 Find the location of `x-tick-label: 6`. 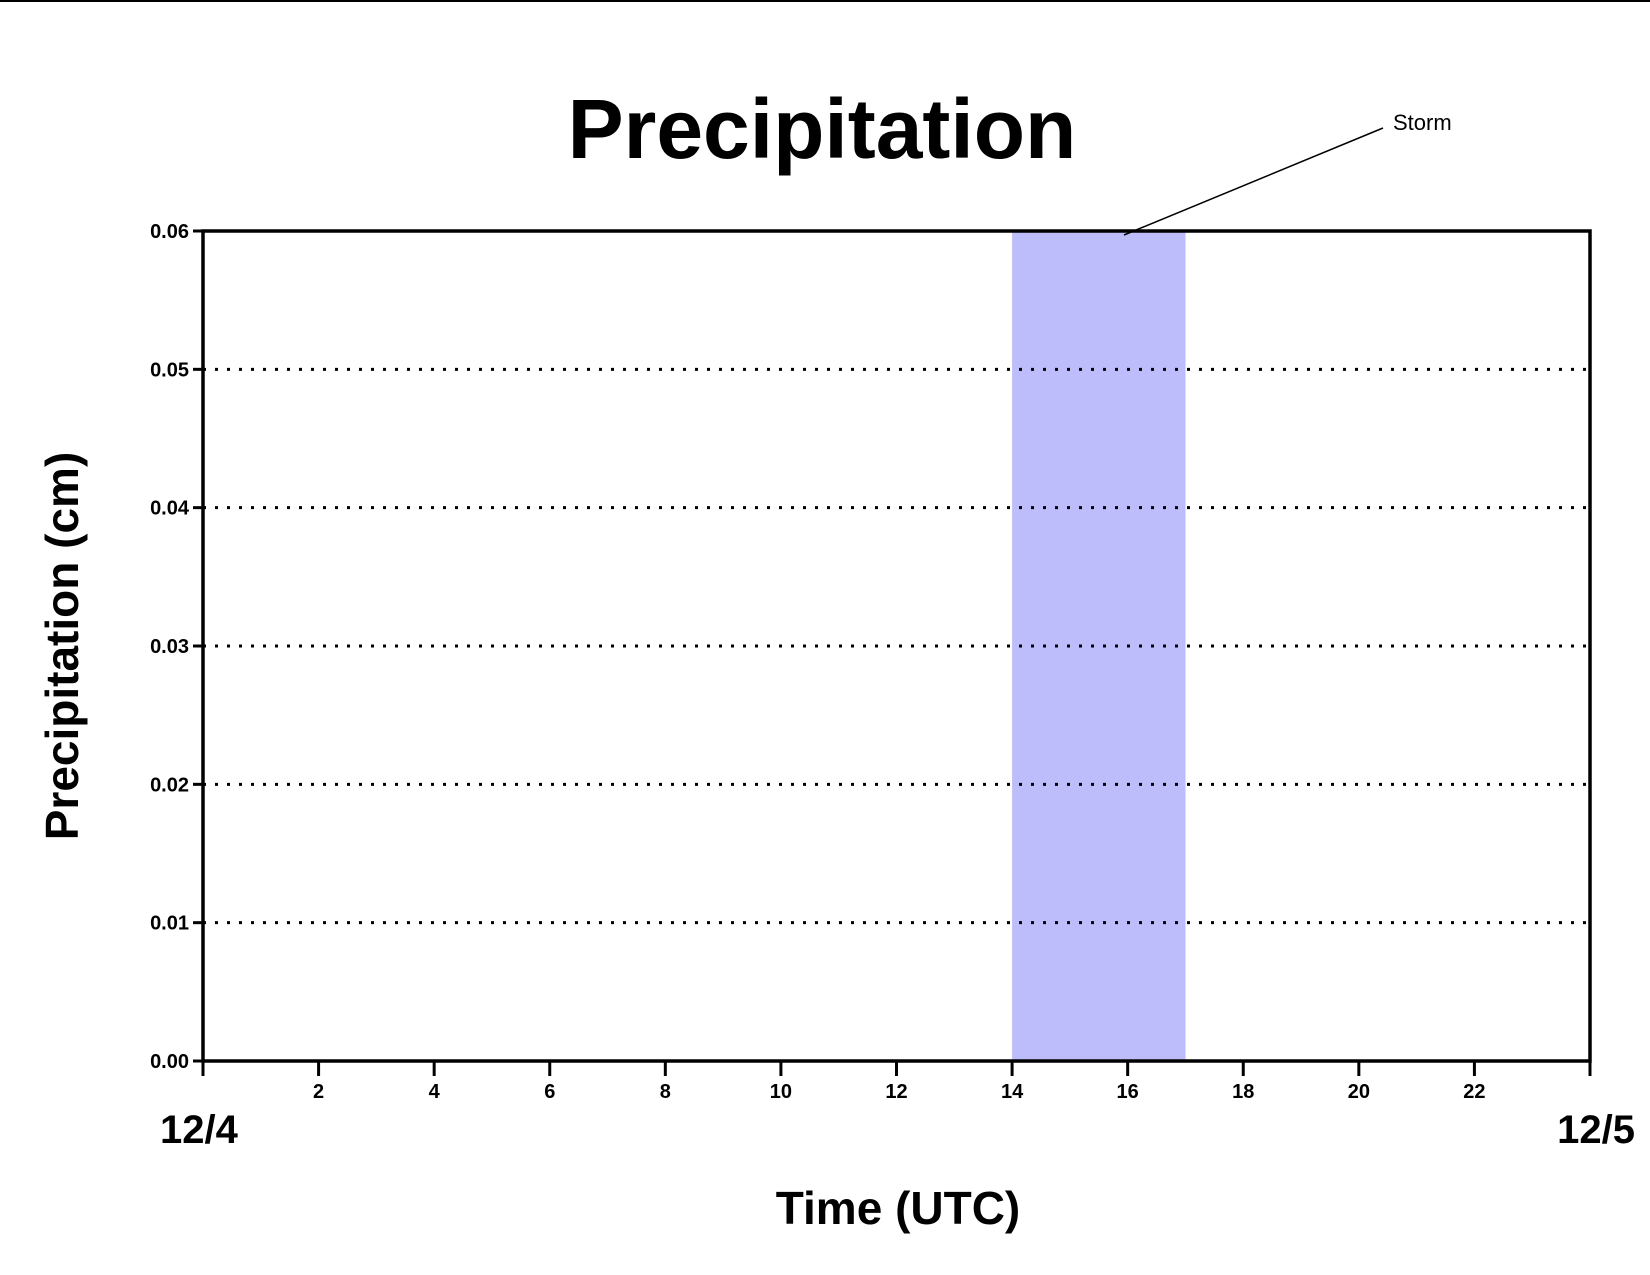

x-tick-label: 6 is located at coordinates (549, 1092).